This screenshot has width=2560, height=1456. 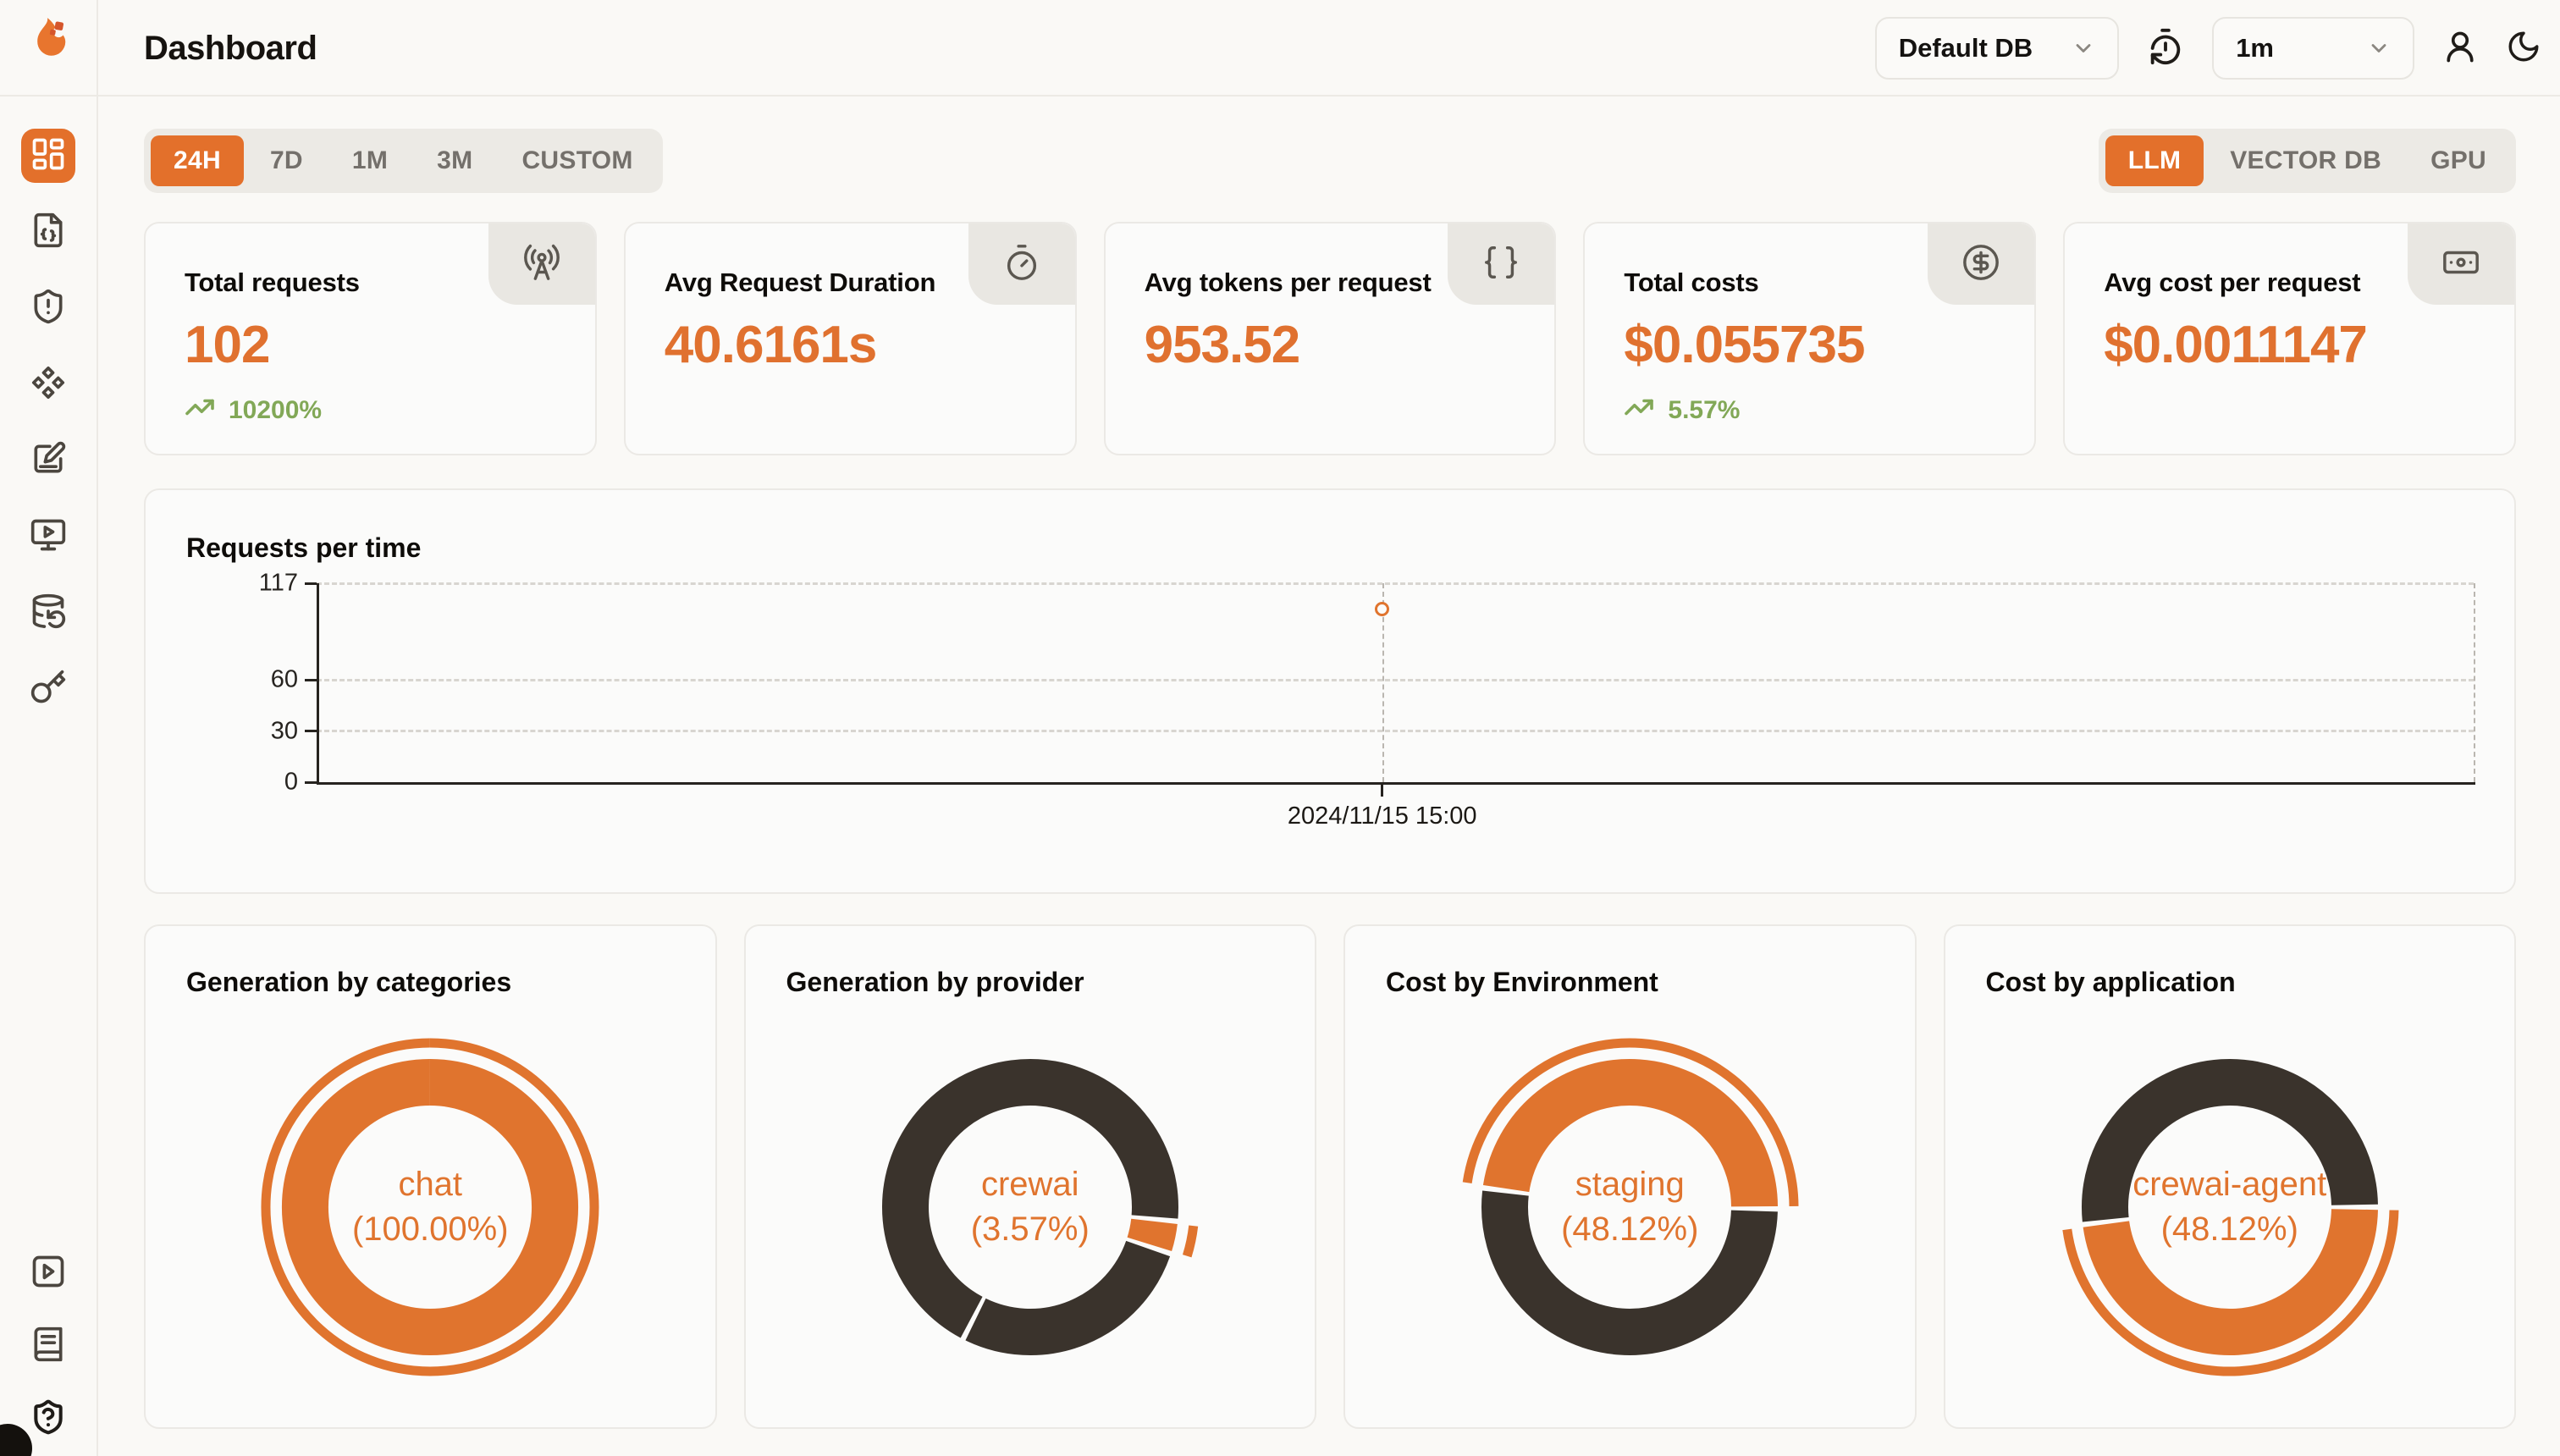 What do you see at coordinates (284, 679) in the screenshot?
I see `y-tick-label: 60` at bounding box center [284, 679].